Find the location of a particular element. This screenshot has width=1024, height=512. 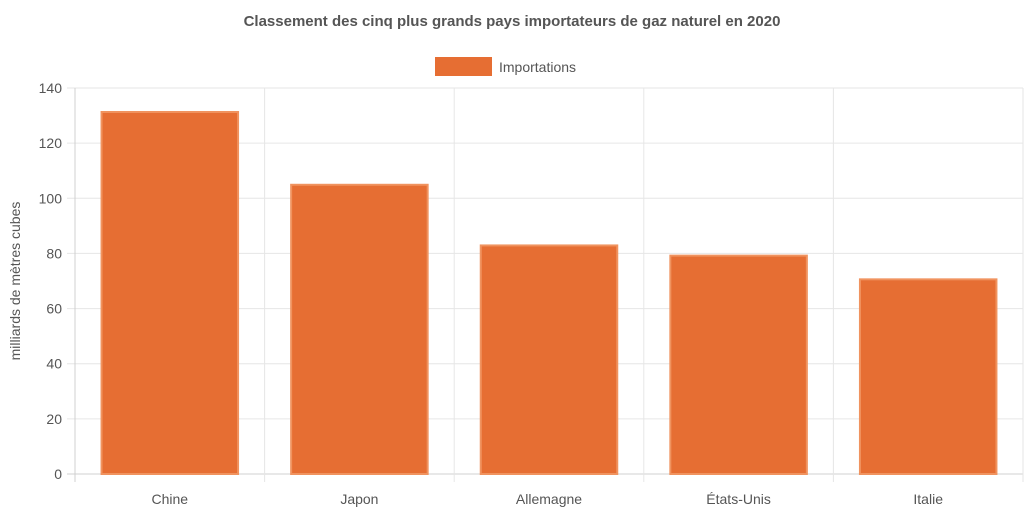

legend-label-importations: Importations is located at coordinates (537, 67).